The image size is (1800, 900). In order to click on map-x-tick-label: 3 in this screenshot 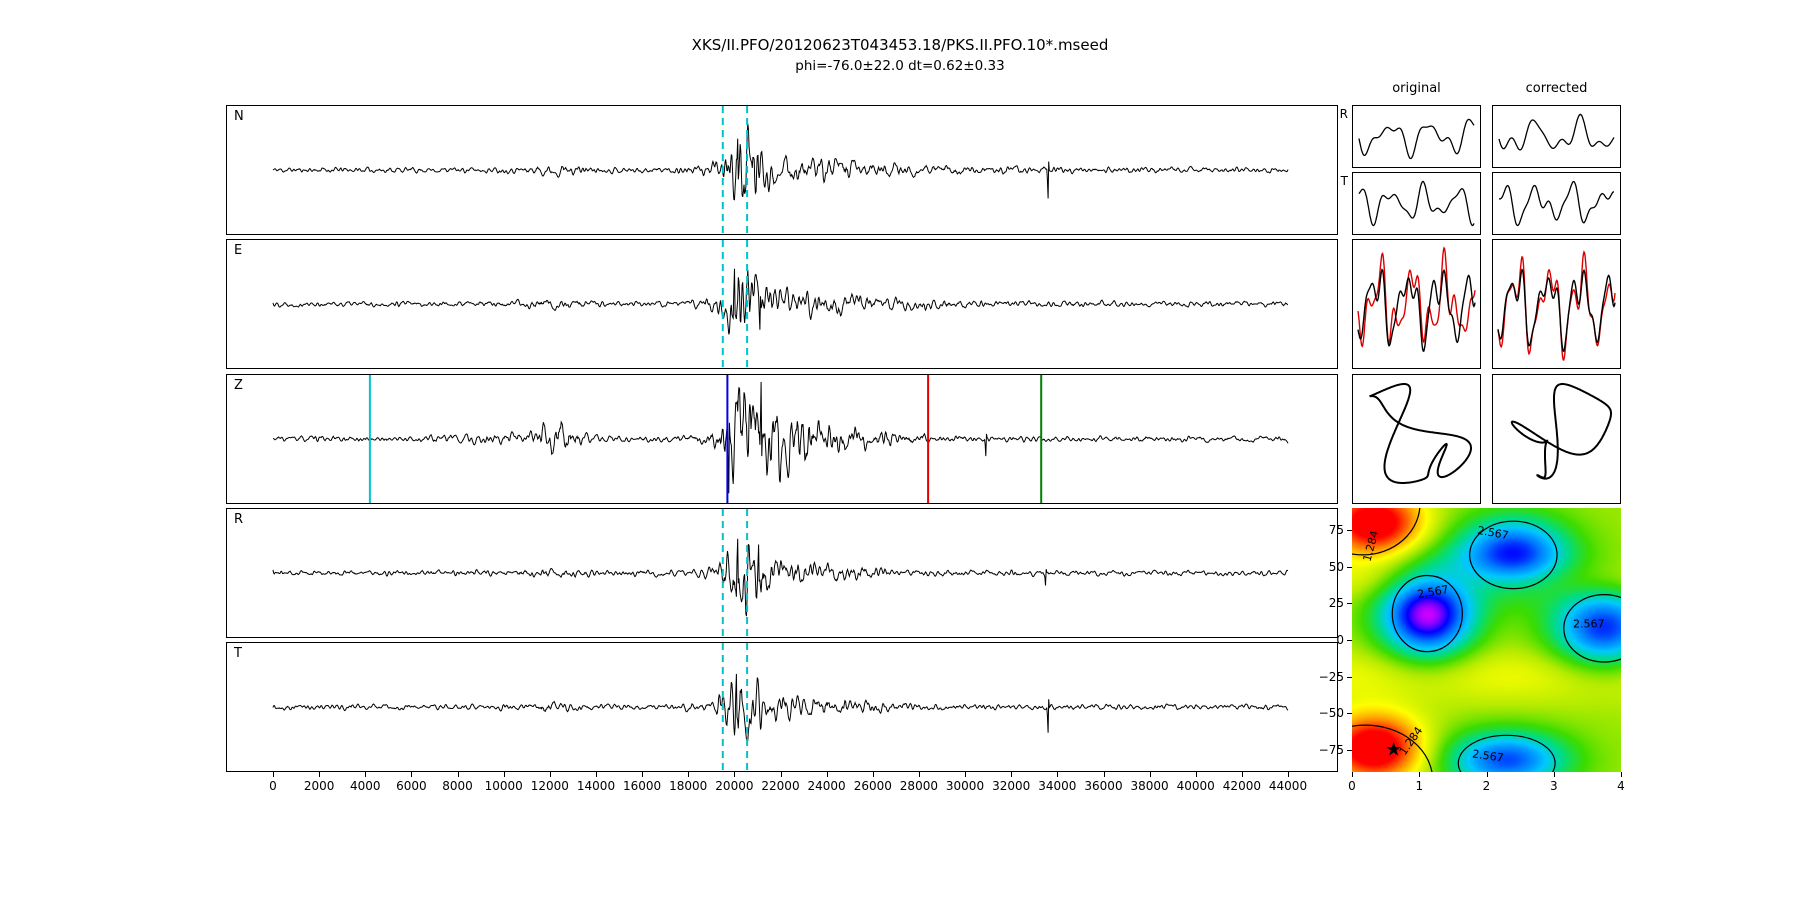, I will do `click(1553, 786)`.